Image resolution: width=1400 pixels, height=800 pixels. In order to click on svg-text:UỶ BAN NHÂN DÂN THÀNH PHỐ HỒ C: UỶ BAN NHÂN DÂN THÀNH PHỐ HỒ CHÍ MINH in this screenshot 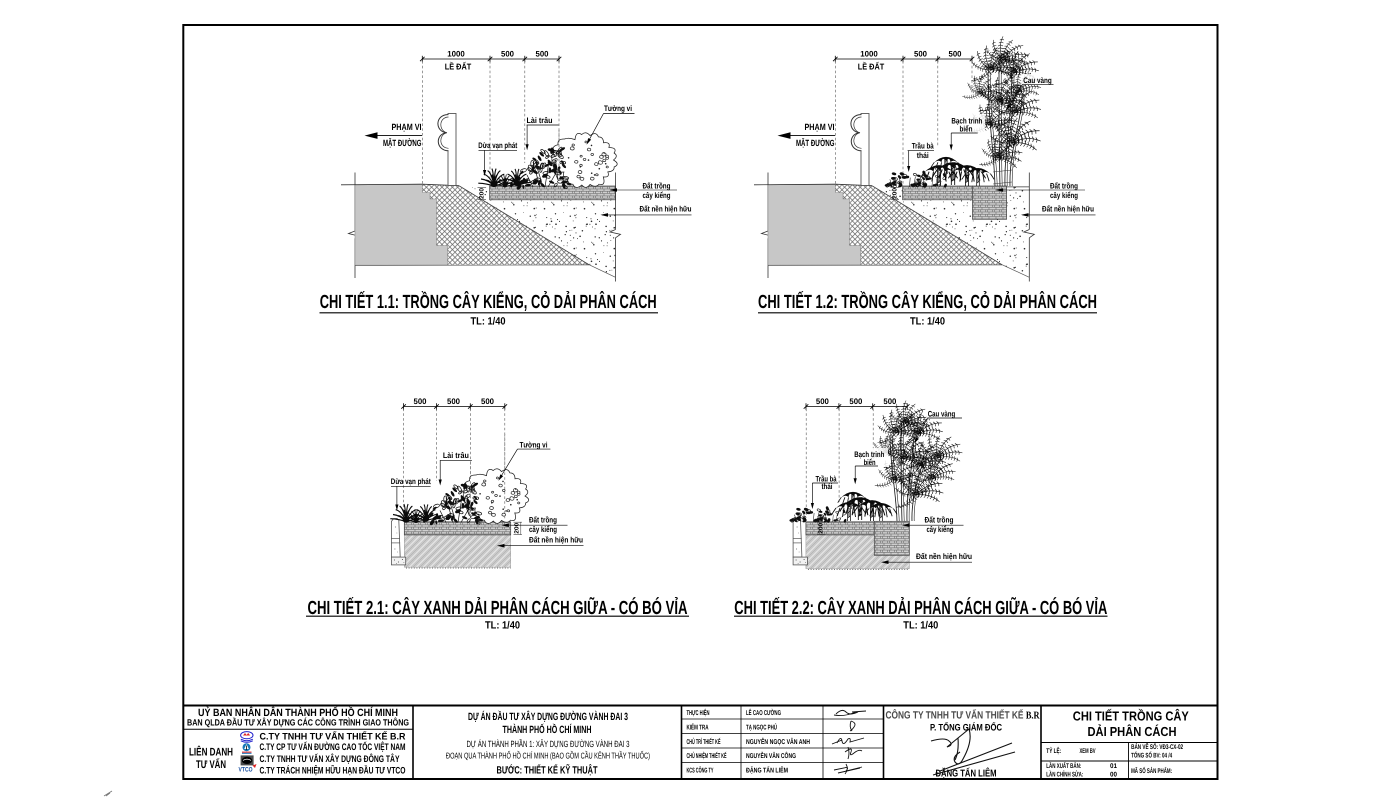, I will do `click(298, 712)`.